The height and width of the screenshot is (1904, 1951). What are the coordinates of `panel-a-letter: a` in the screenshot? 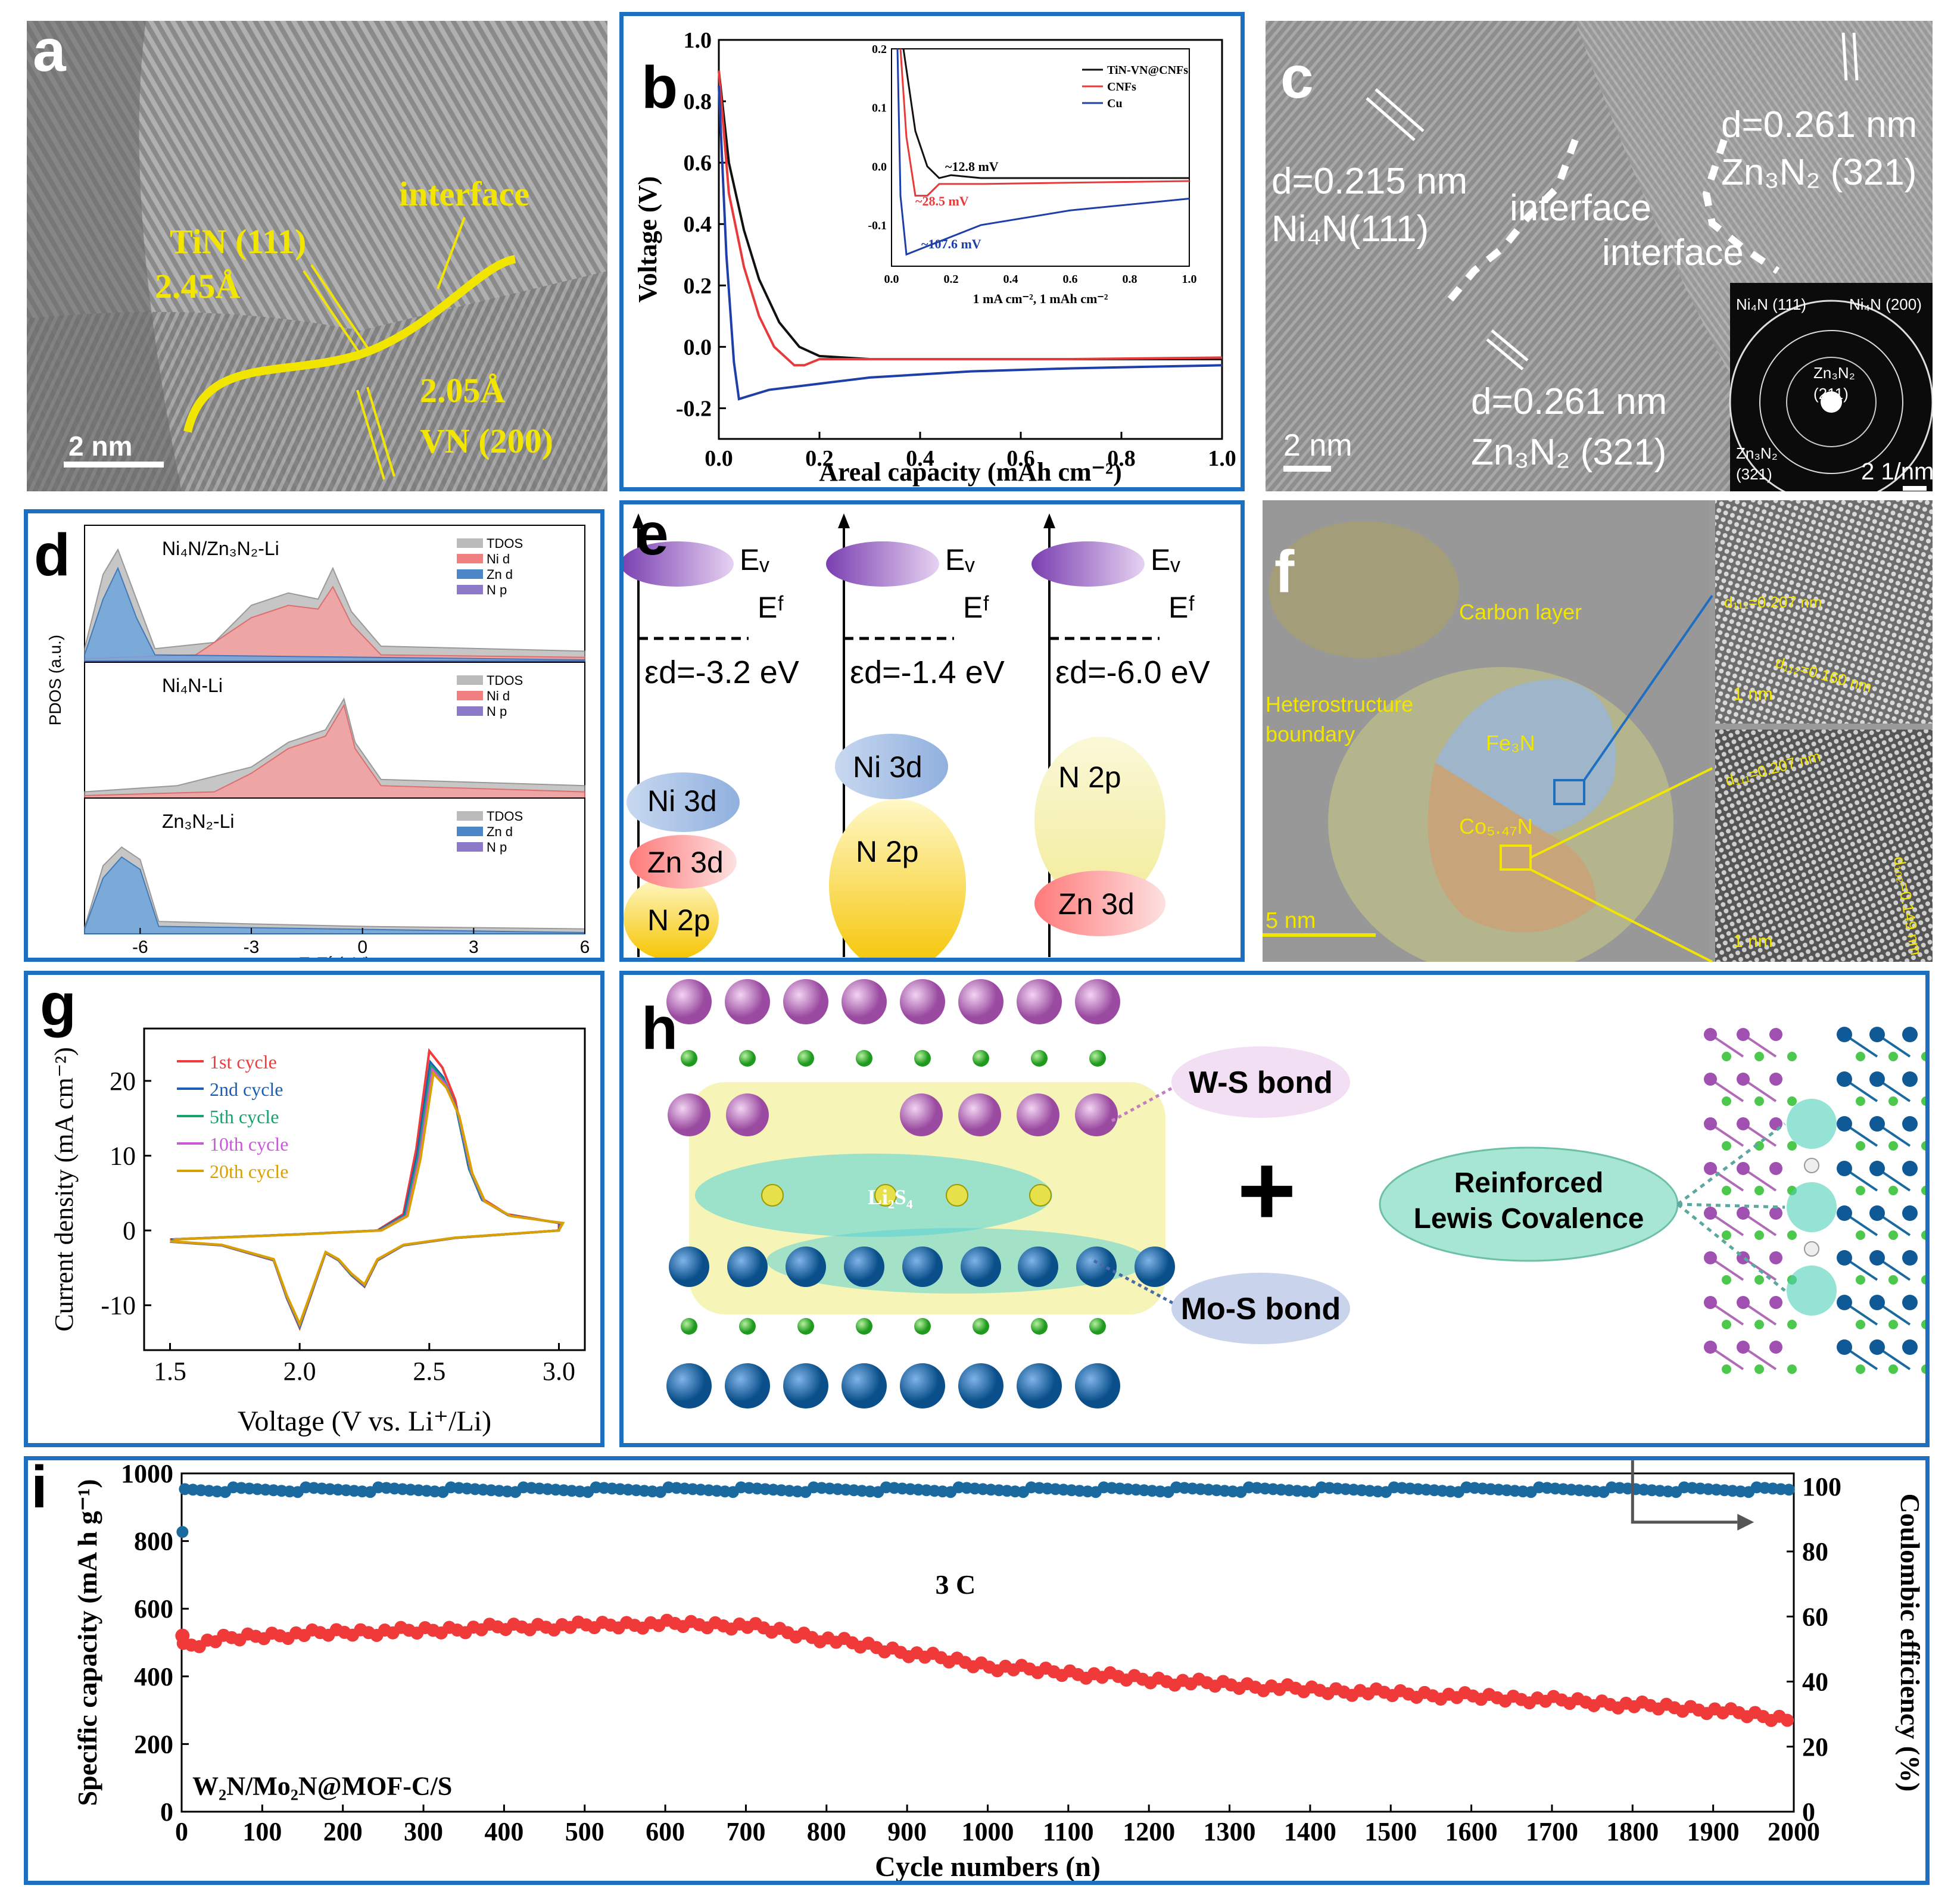 It's located at (49, 52).